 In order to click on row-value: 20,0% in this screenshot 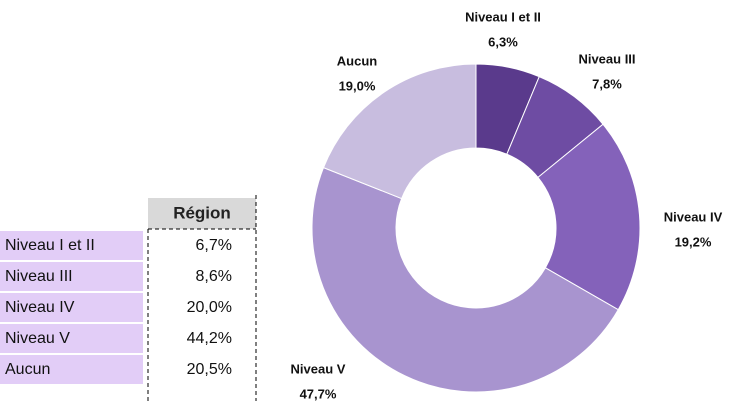, I will do `click(209, 307)`.